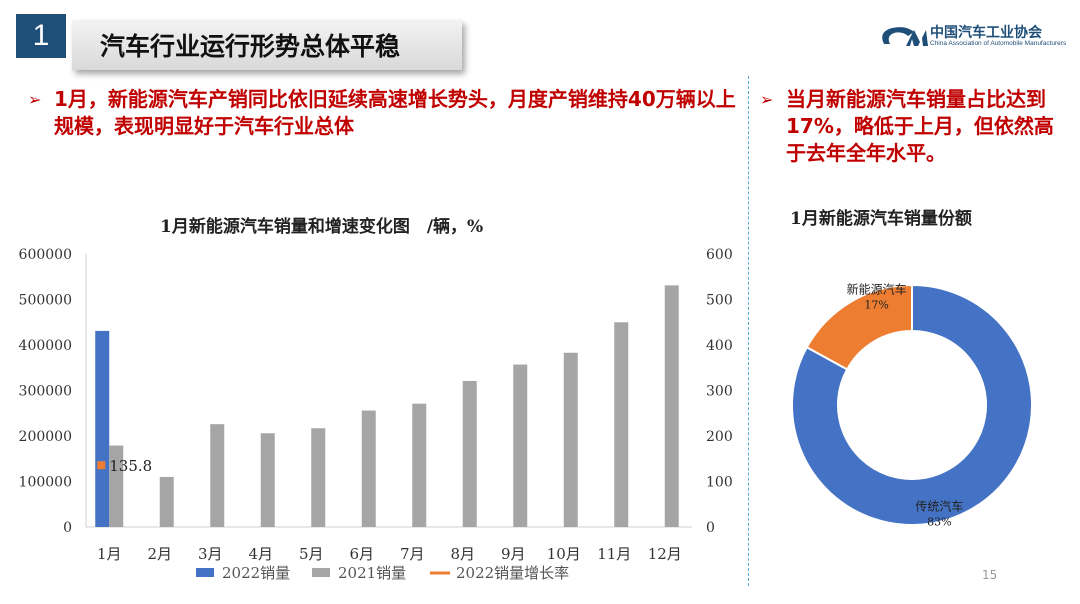  What do you see at coordinates (719, 346) in the screenshot?
I see `y2-tick-label: 400` at bounding box center [719, 346].